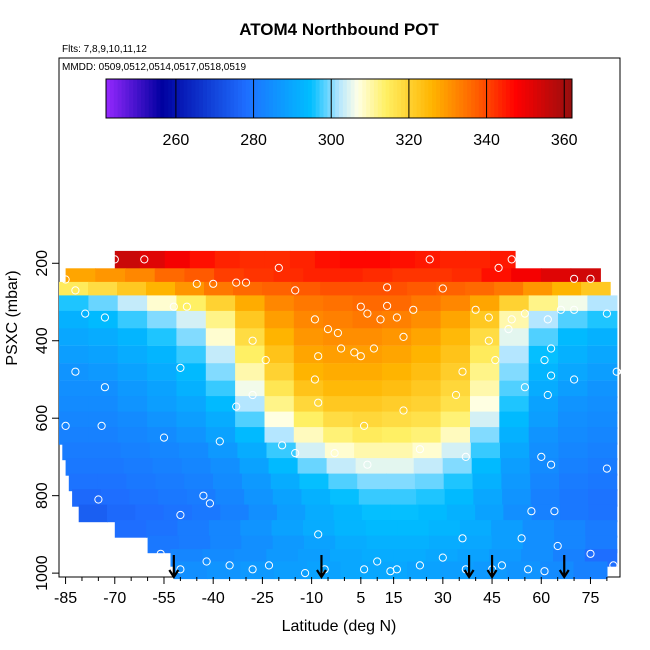 The height and width of the screenshot is (650, 650). I want to click on flight-markers, so click(369, 567).